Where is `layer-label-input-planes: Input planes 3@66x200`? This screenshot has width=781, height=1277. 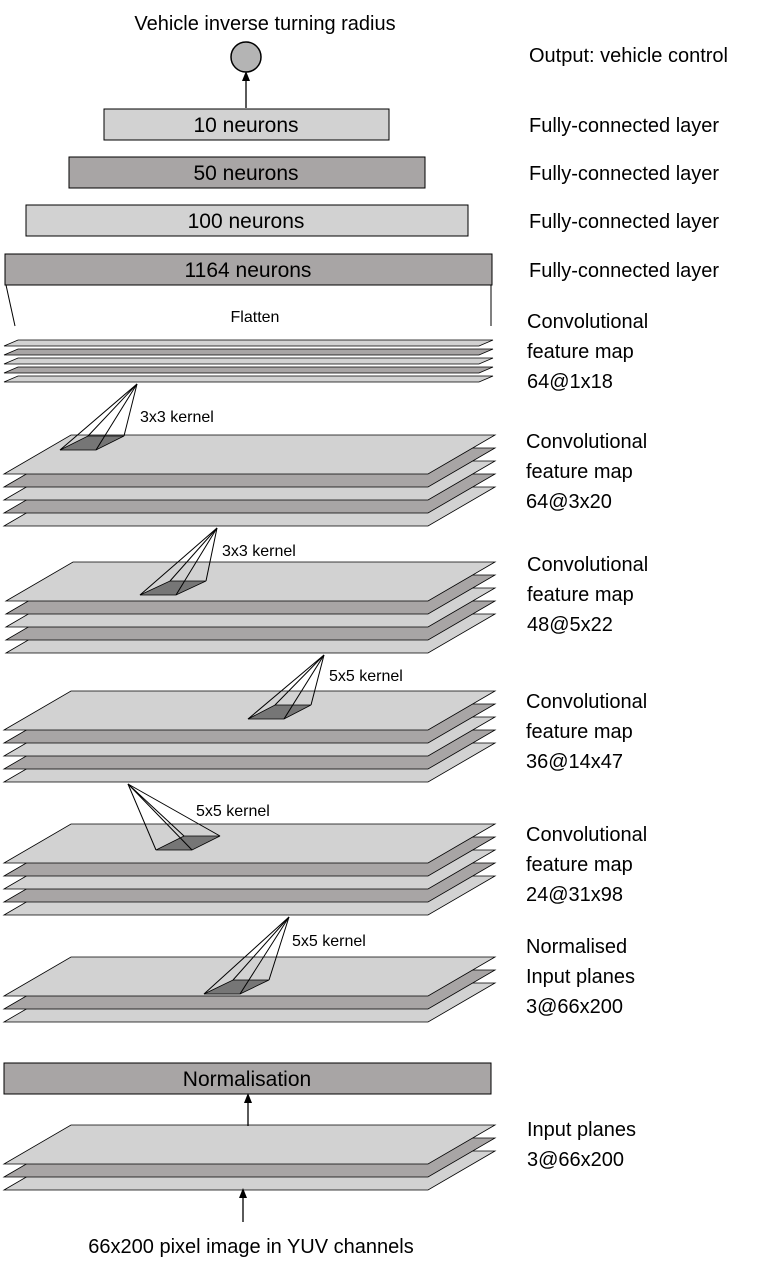 layer-label-input-planes: Input planes 3@66x200 is located at coordinates (584, 1145).